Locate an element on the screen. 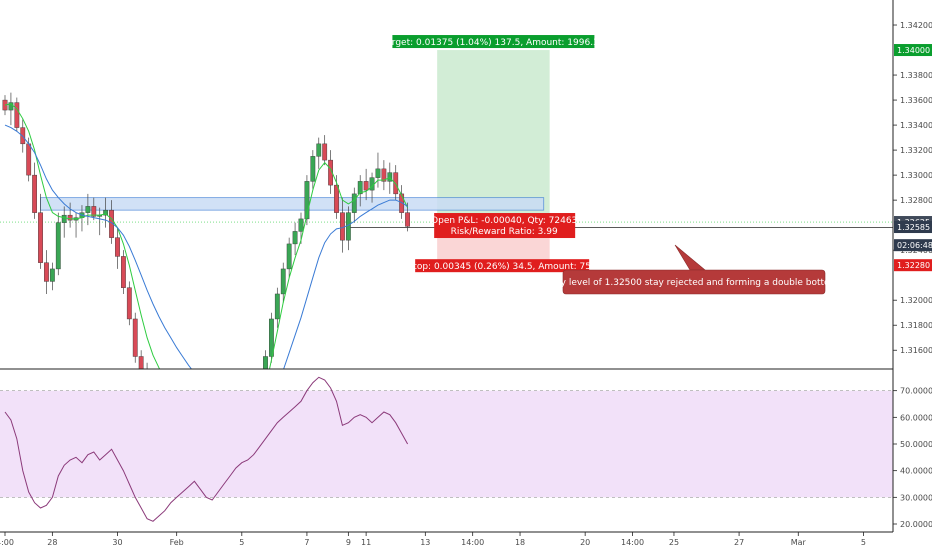 Image resolution: width=932 pixels, height=550 pixels. rsi-tick-label: 40.0000 is located at coordinates (916, 471).